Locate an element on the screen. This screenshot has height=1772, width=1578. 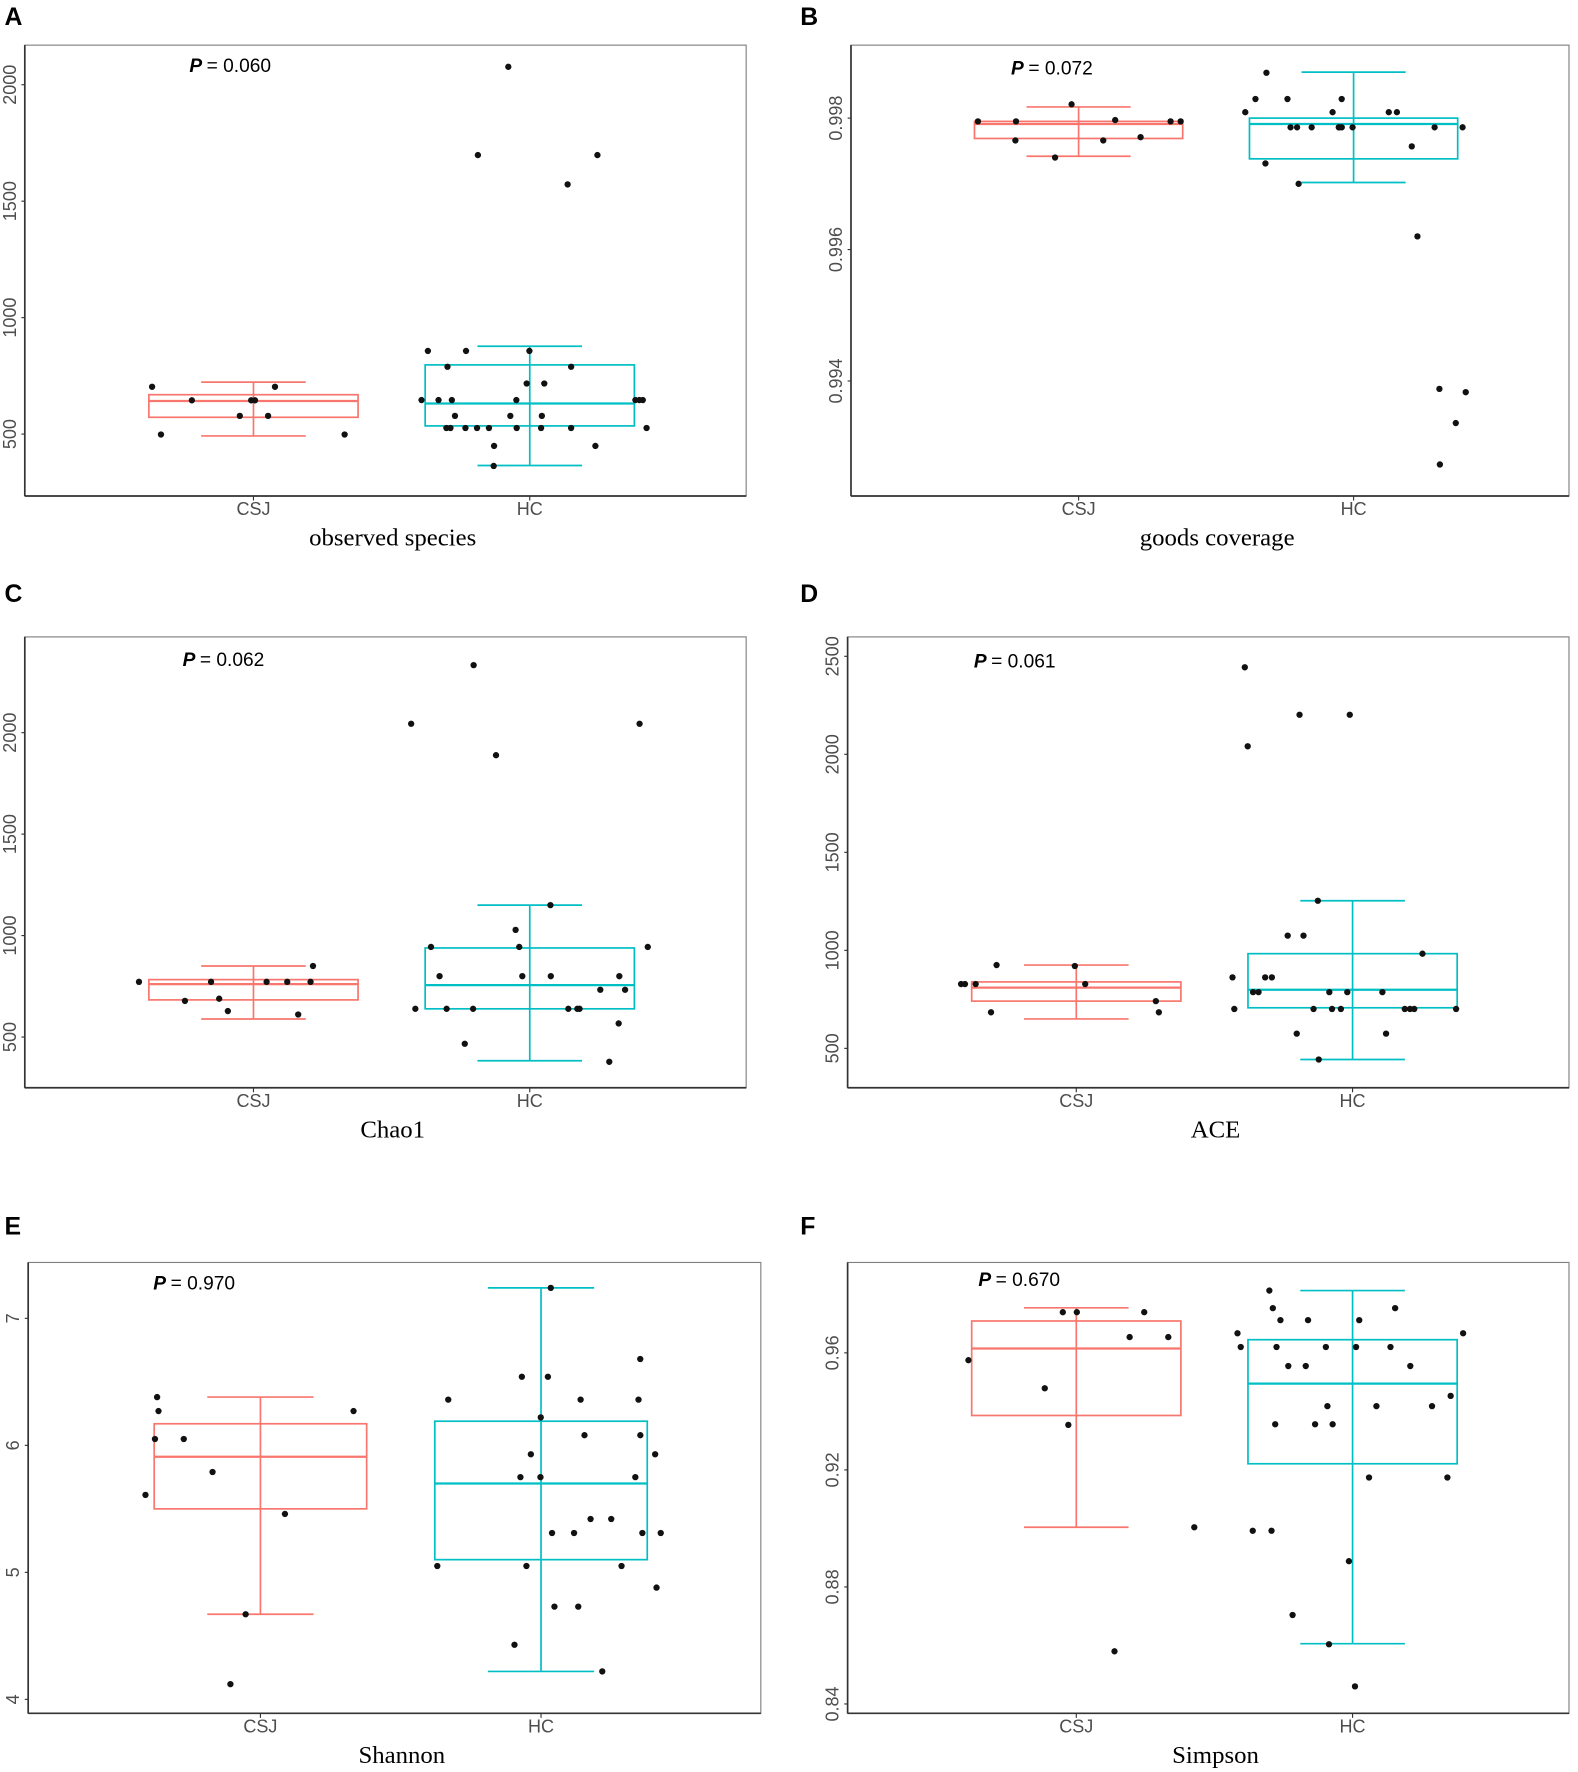
p-value-annotation: P = 0.060 is located at coordinates (230, 66).